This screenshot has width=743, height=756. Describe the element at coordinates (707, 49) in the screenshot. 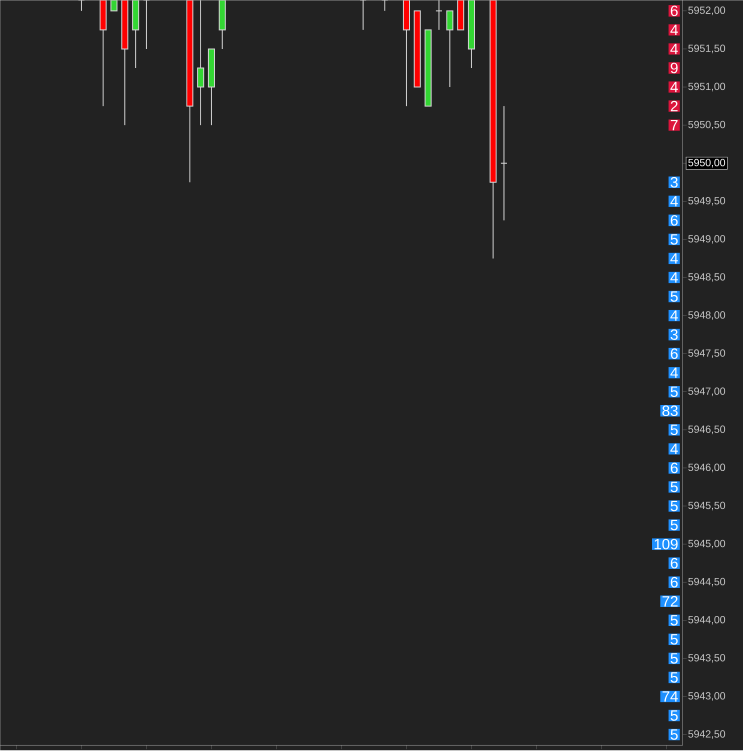

I see `y-tick-label: 5951,50` at that location.